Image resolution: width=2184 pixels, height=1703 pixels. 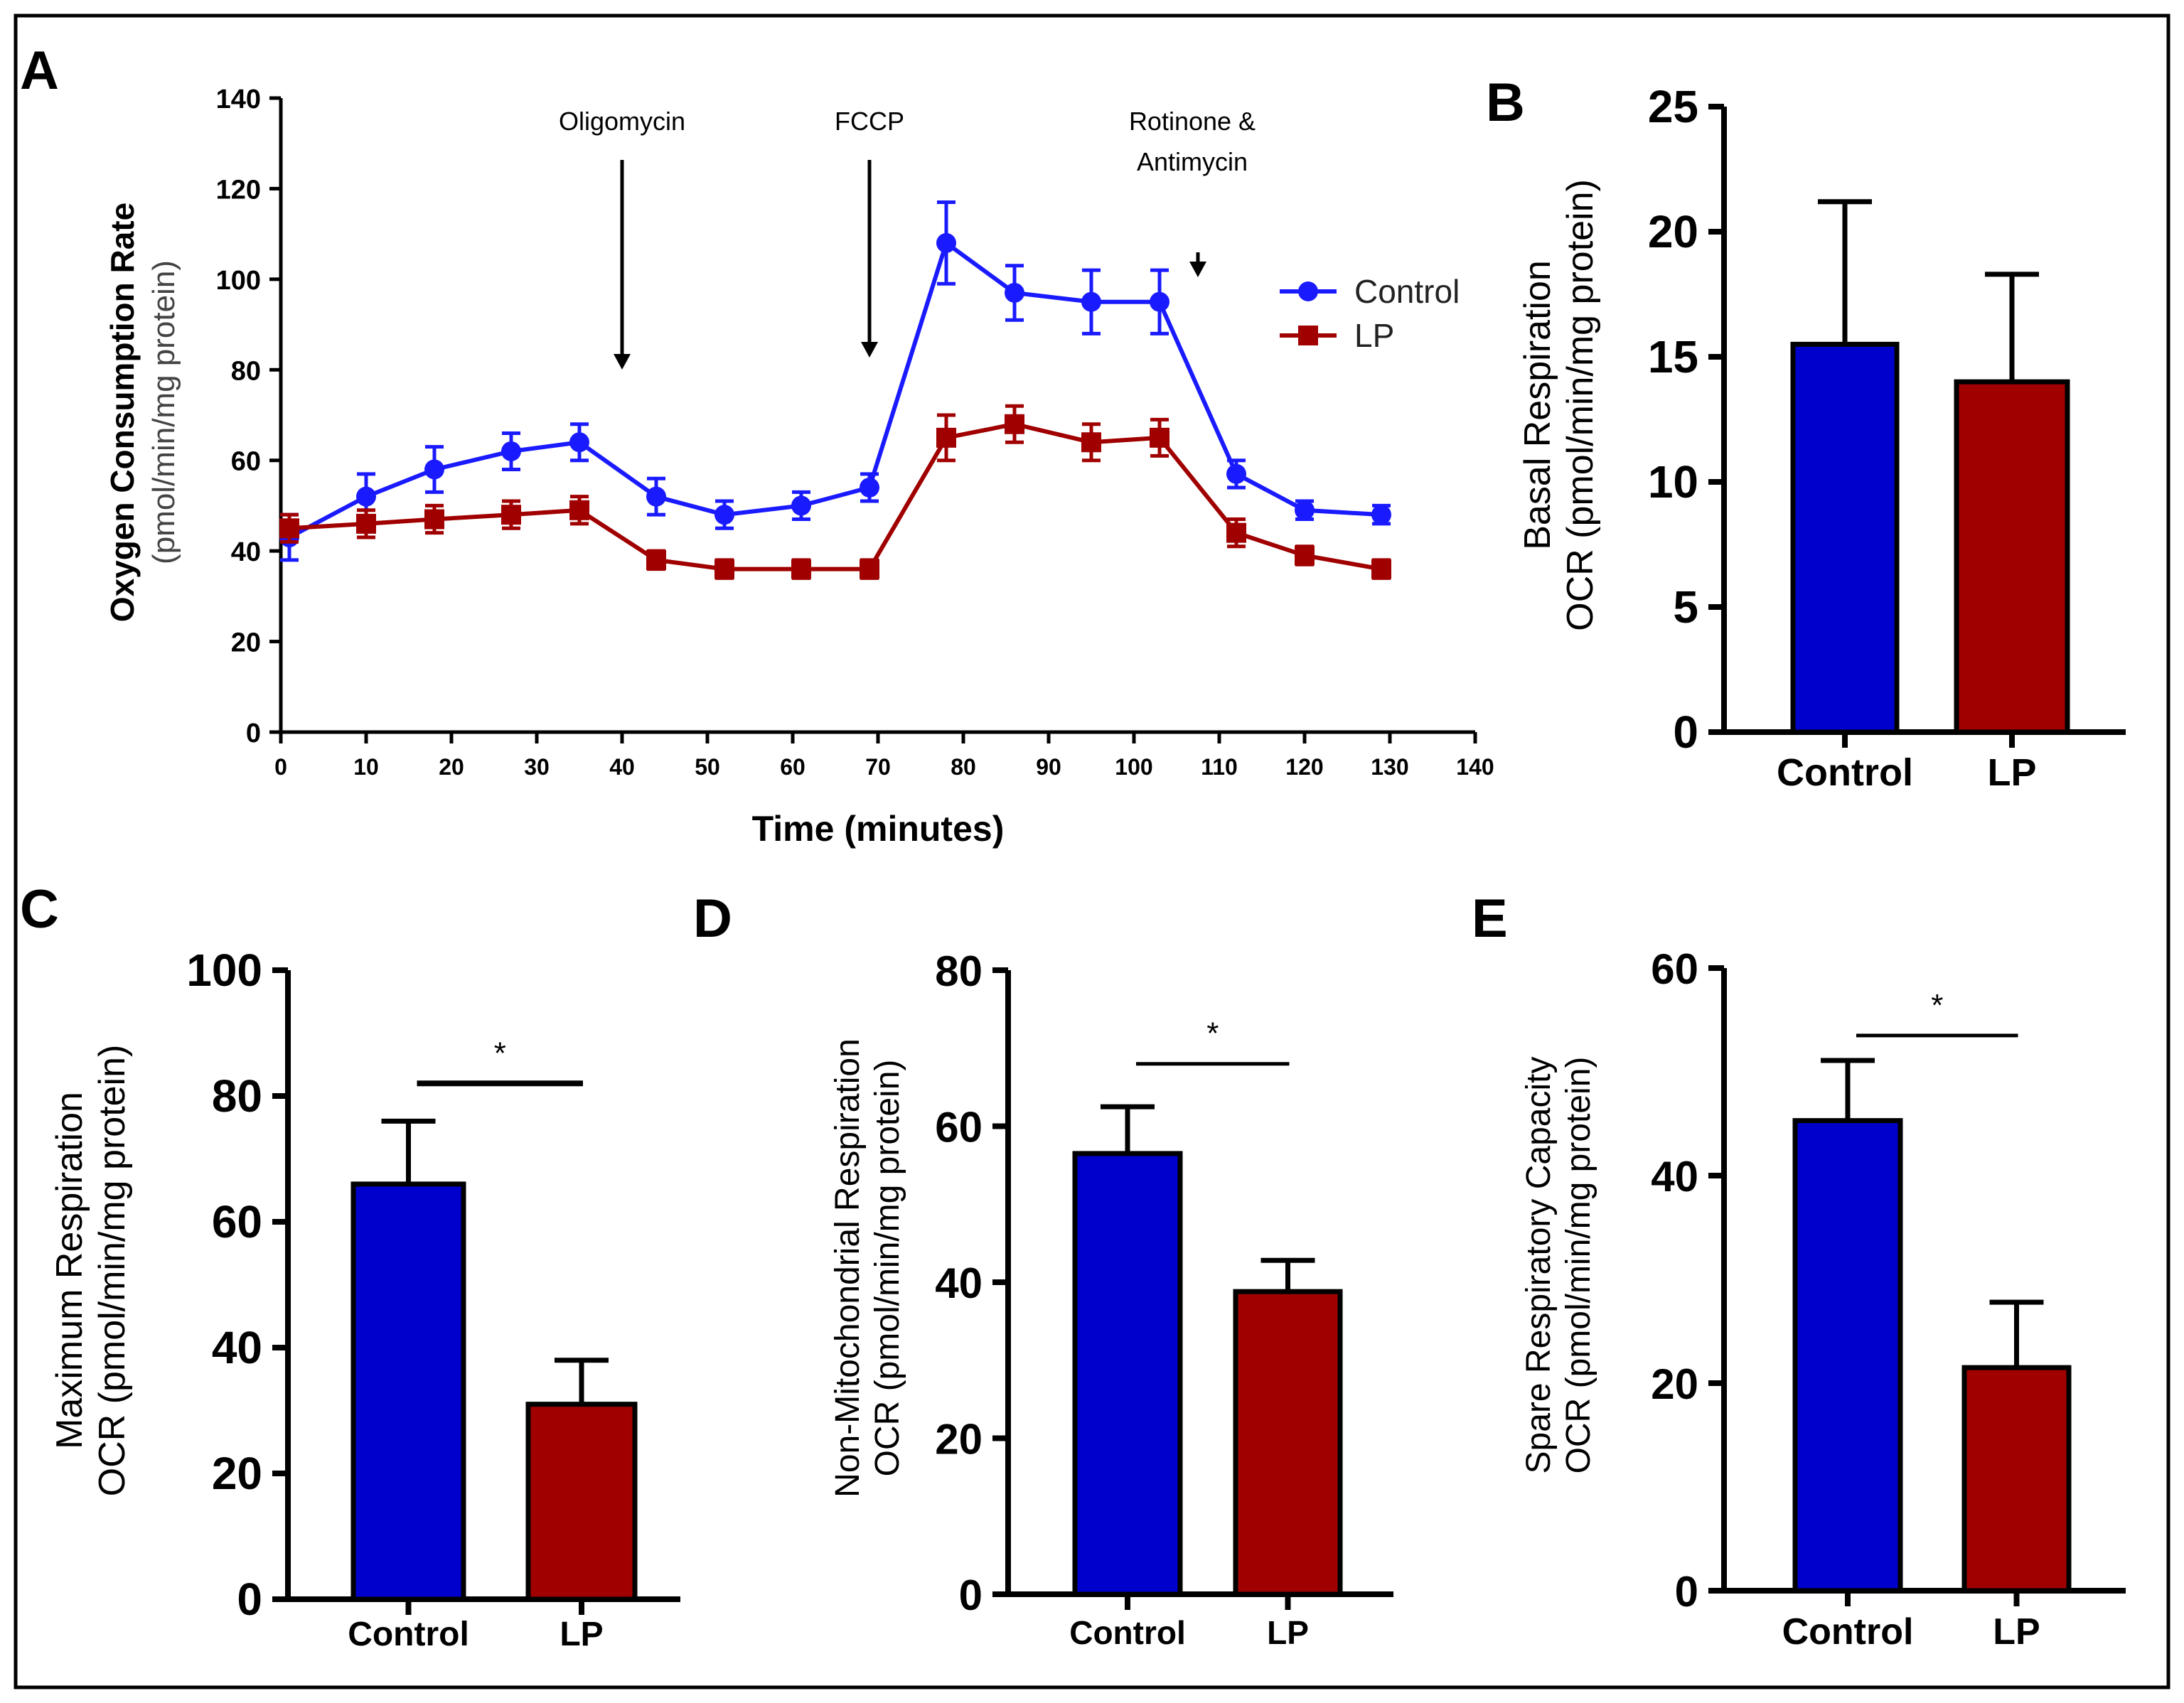 I want to click on legend-label: Control, so click(x=1407, y=291).